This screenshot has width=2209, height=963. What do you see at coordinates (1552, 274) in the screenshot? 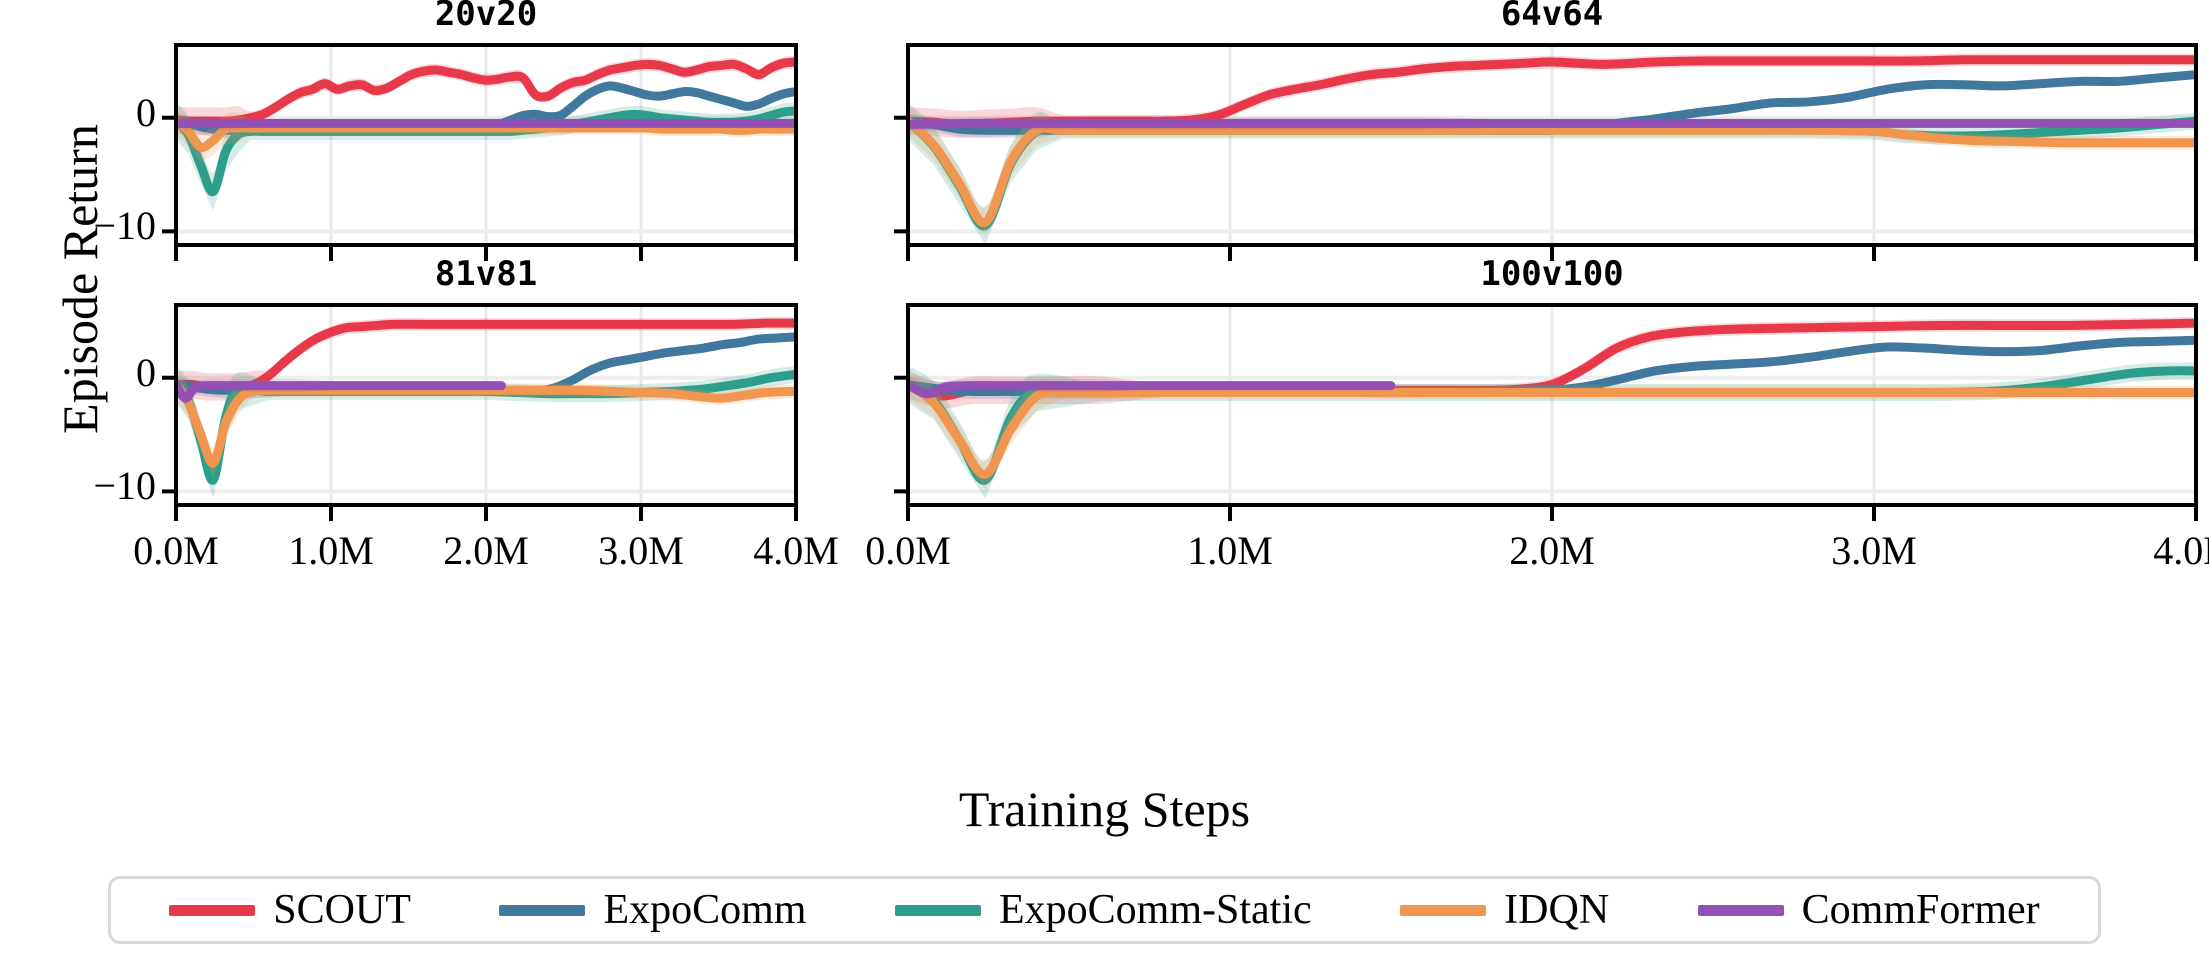
I see `panel-title-100v100: 100v100` at bounding box center [1552, 274].